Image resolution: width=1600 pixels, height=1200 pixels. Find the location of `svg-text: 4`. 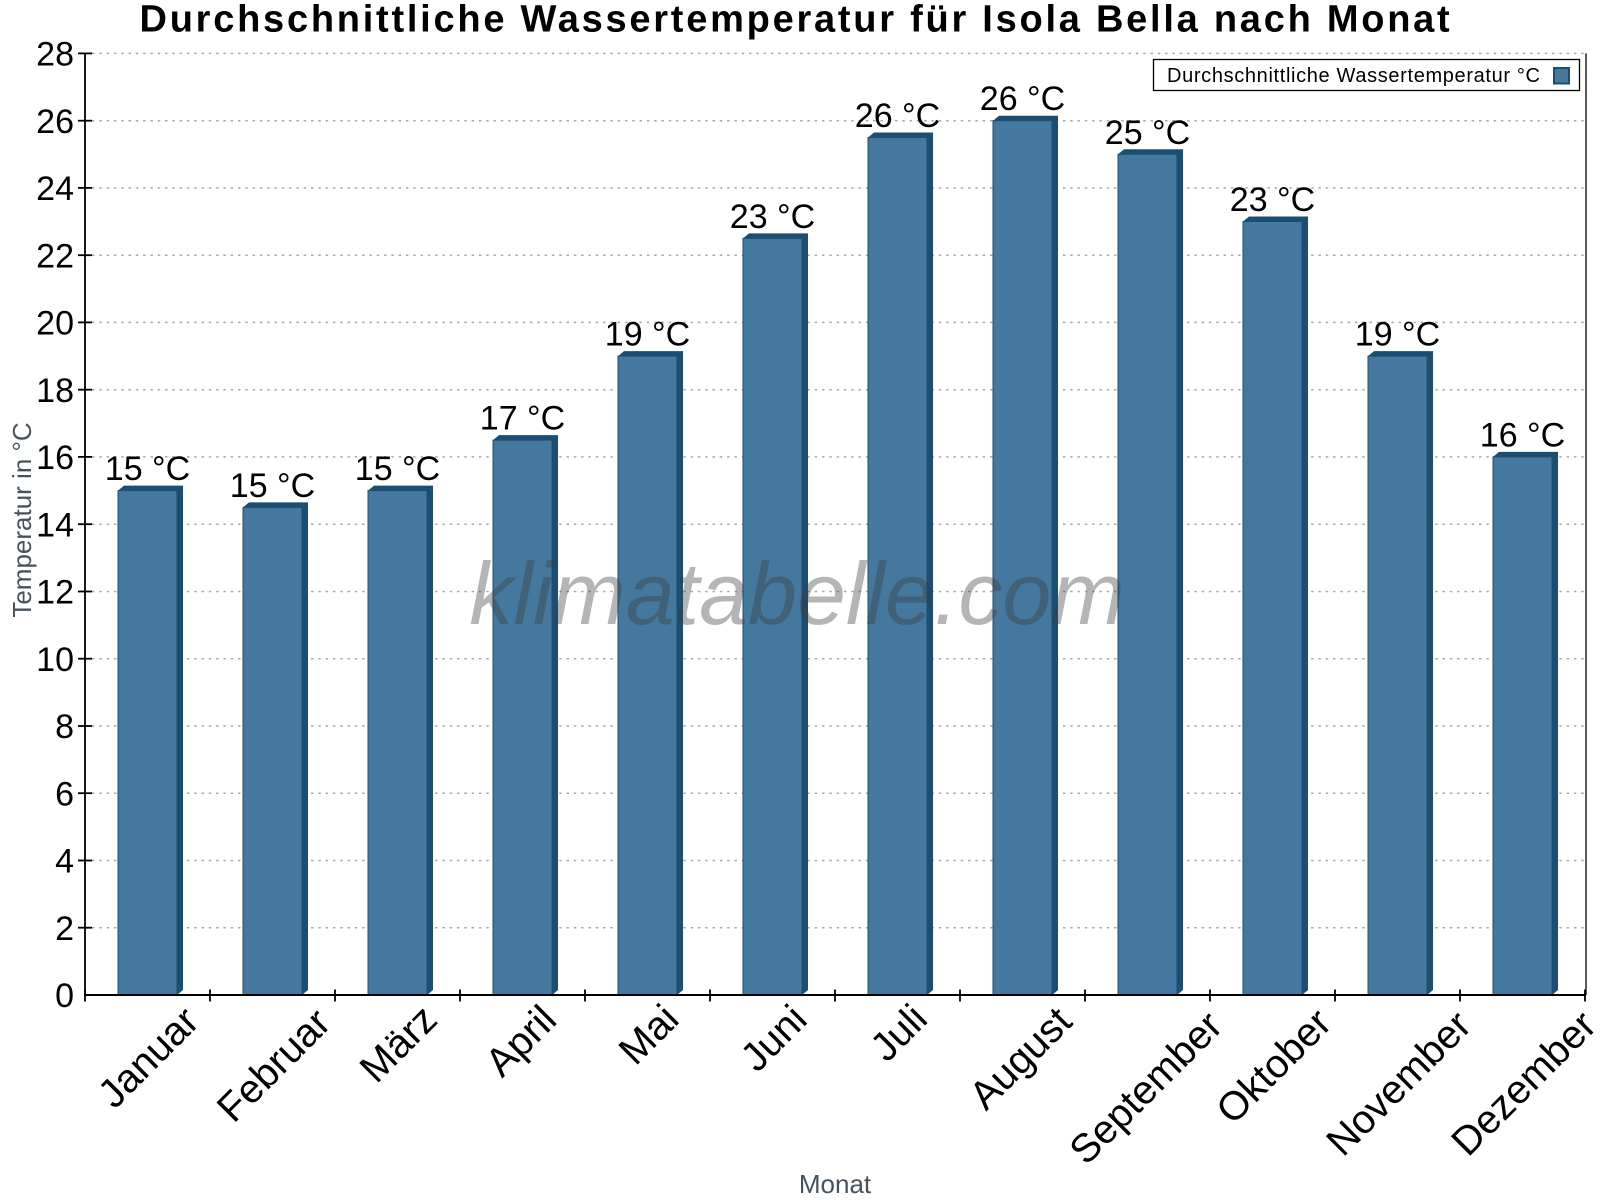

svg-text: 4 is located at coordinates (64, 862).